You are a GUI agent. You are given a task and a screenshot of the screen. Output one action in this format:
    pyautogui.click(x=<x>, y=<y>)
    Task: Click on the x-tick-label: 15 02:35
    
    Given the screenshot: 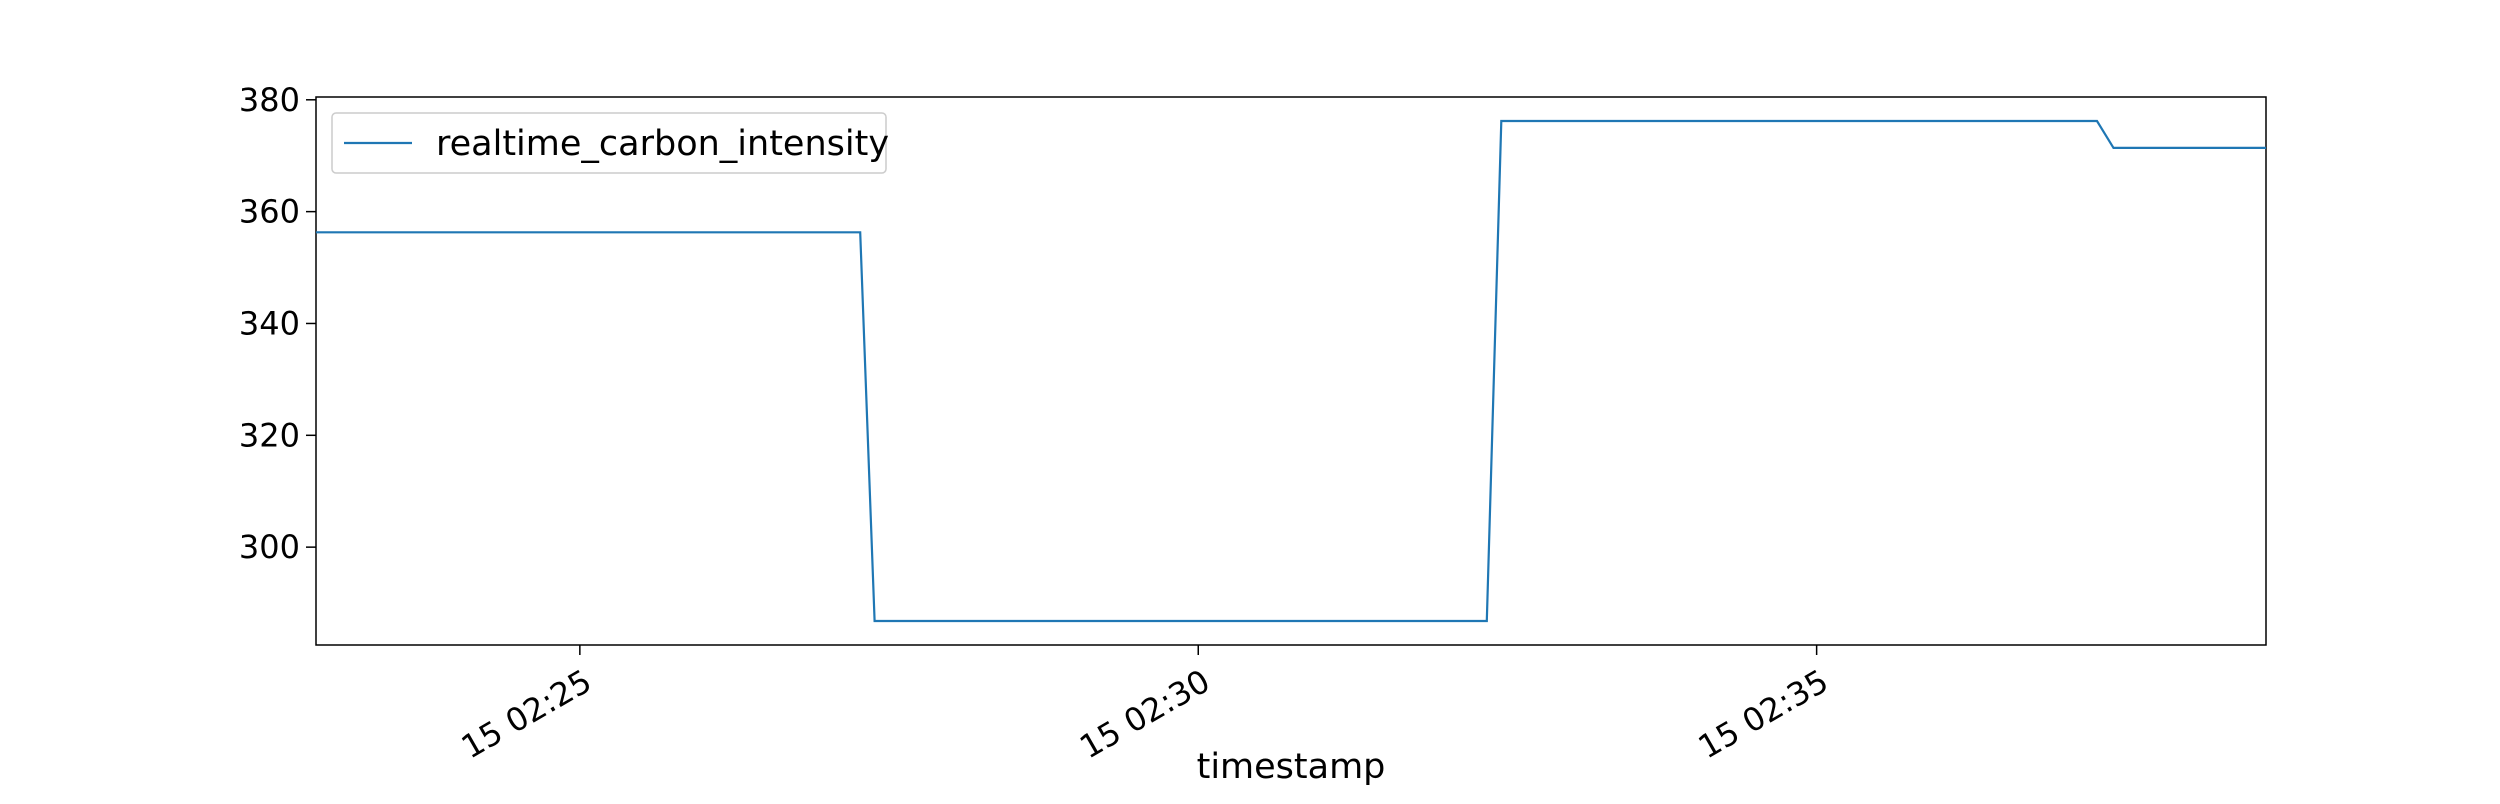 What is the action you would take?
    pyautogui.click(x=1763, y=714)
    